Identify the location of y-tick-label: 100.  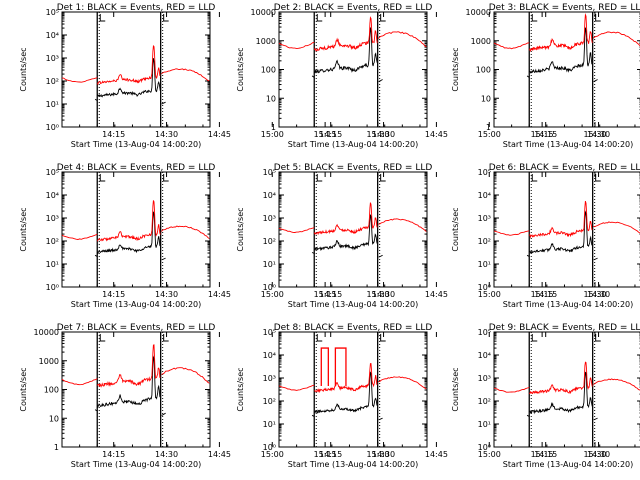
(51, 390).